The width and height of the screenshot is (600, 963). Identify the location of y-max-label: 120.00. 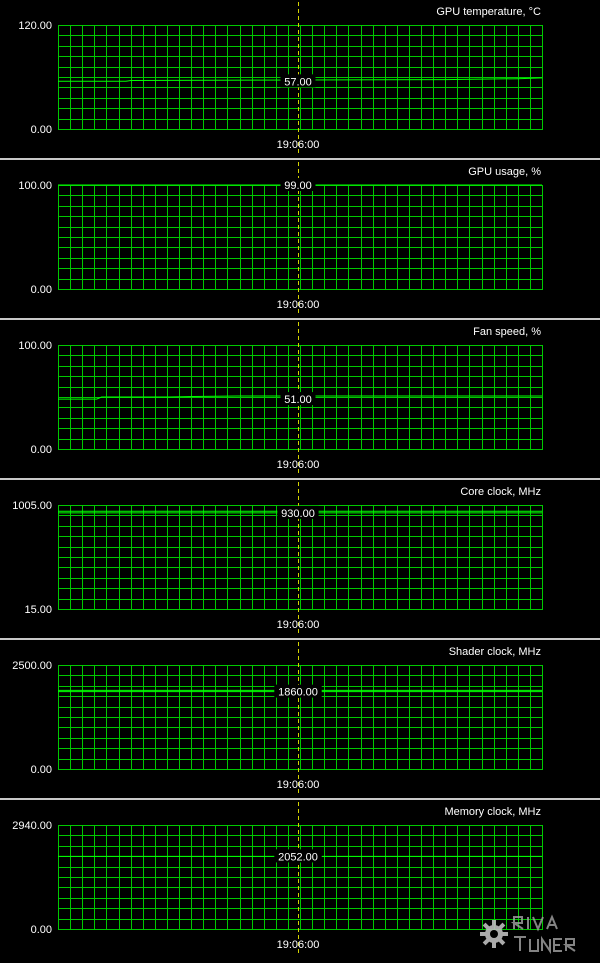
(35, 26).